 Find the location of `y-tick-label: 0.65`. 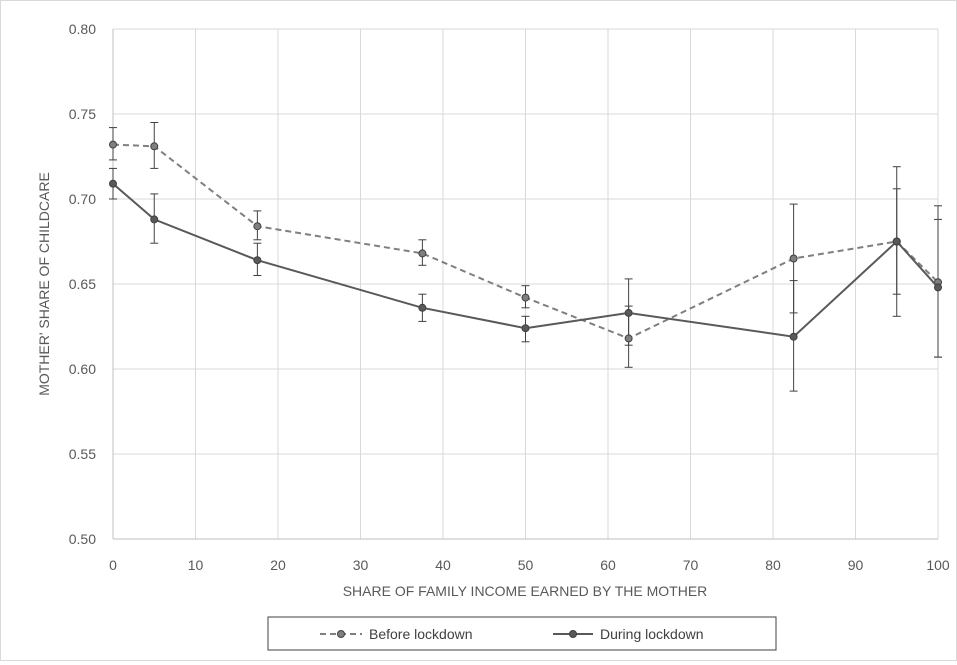

y-tick-label: 0.65 is located at coordinates (82, 284).